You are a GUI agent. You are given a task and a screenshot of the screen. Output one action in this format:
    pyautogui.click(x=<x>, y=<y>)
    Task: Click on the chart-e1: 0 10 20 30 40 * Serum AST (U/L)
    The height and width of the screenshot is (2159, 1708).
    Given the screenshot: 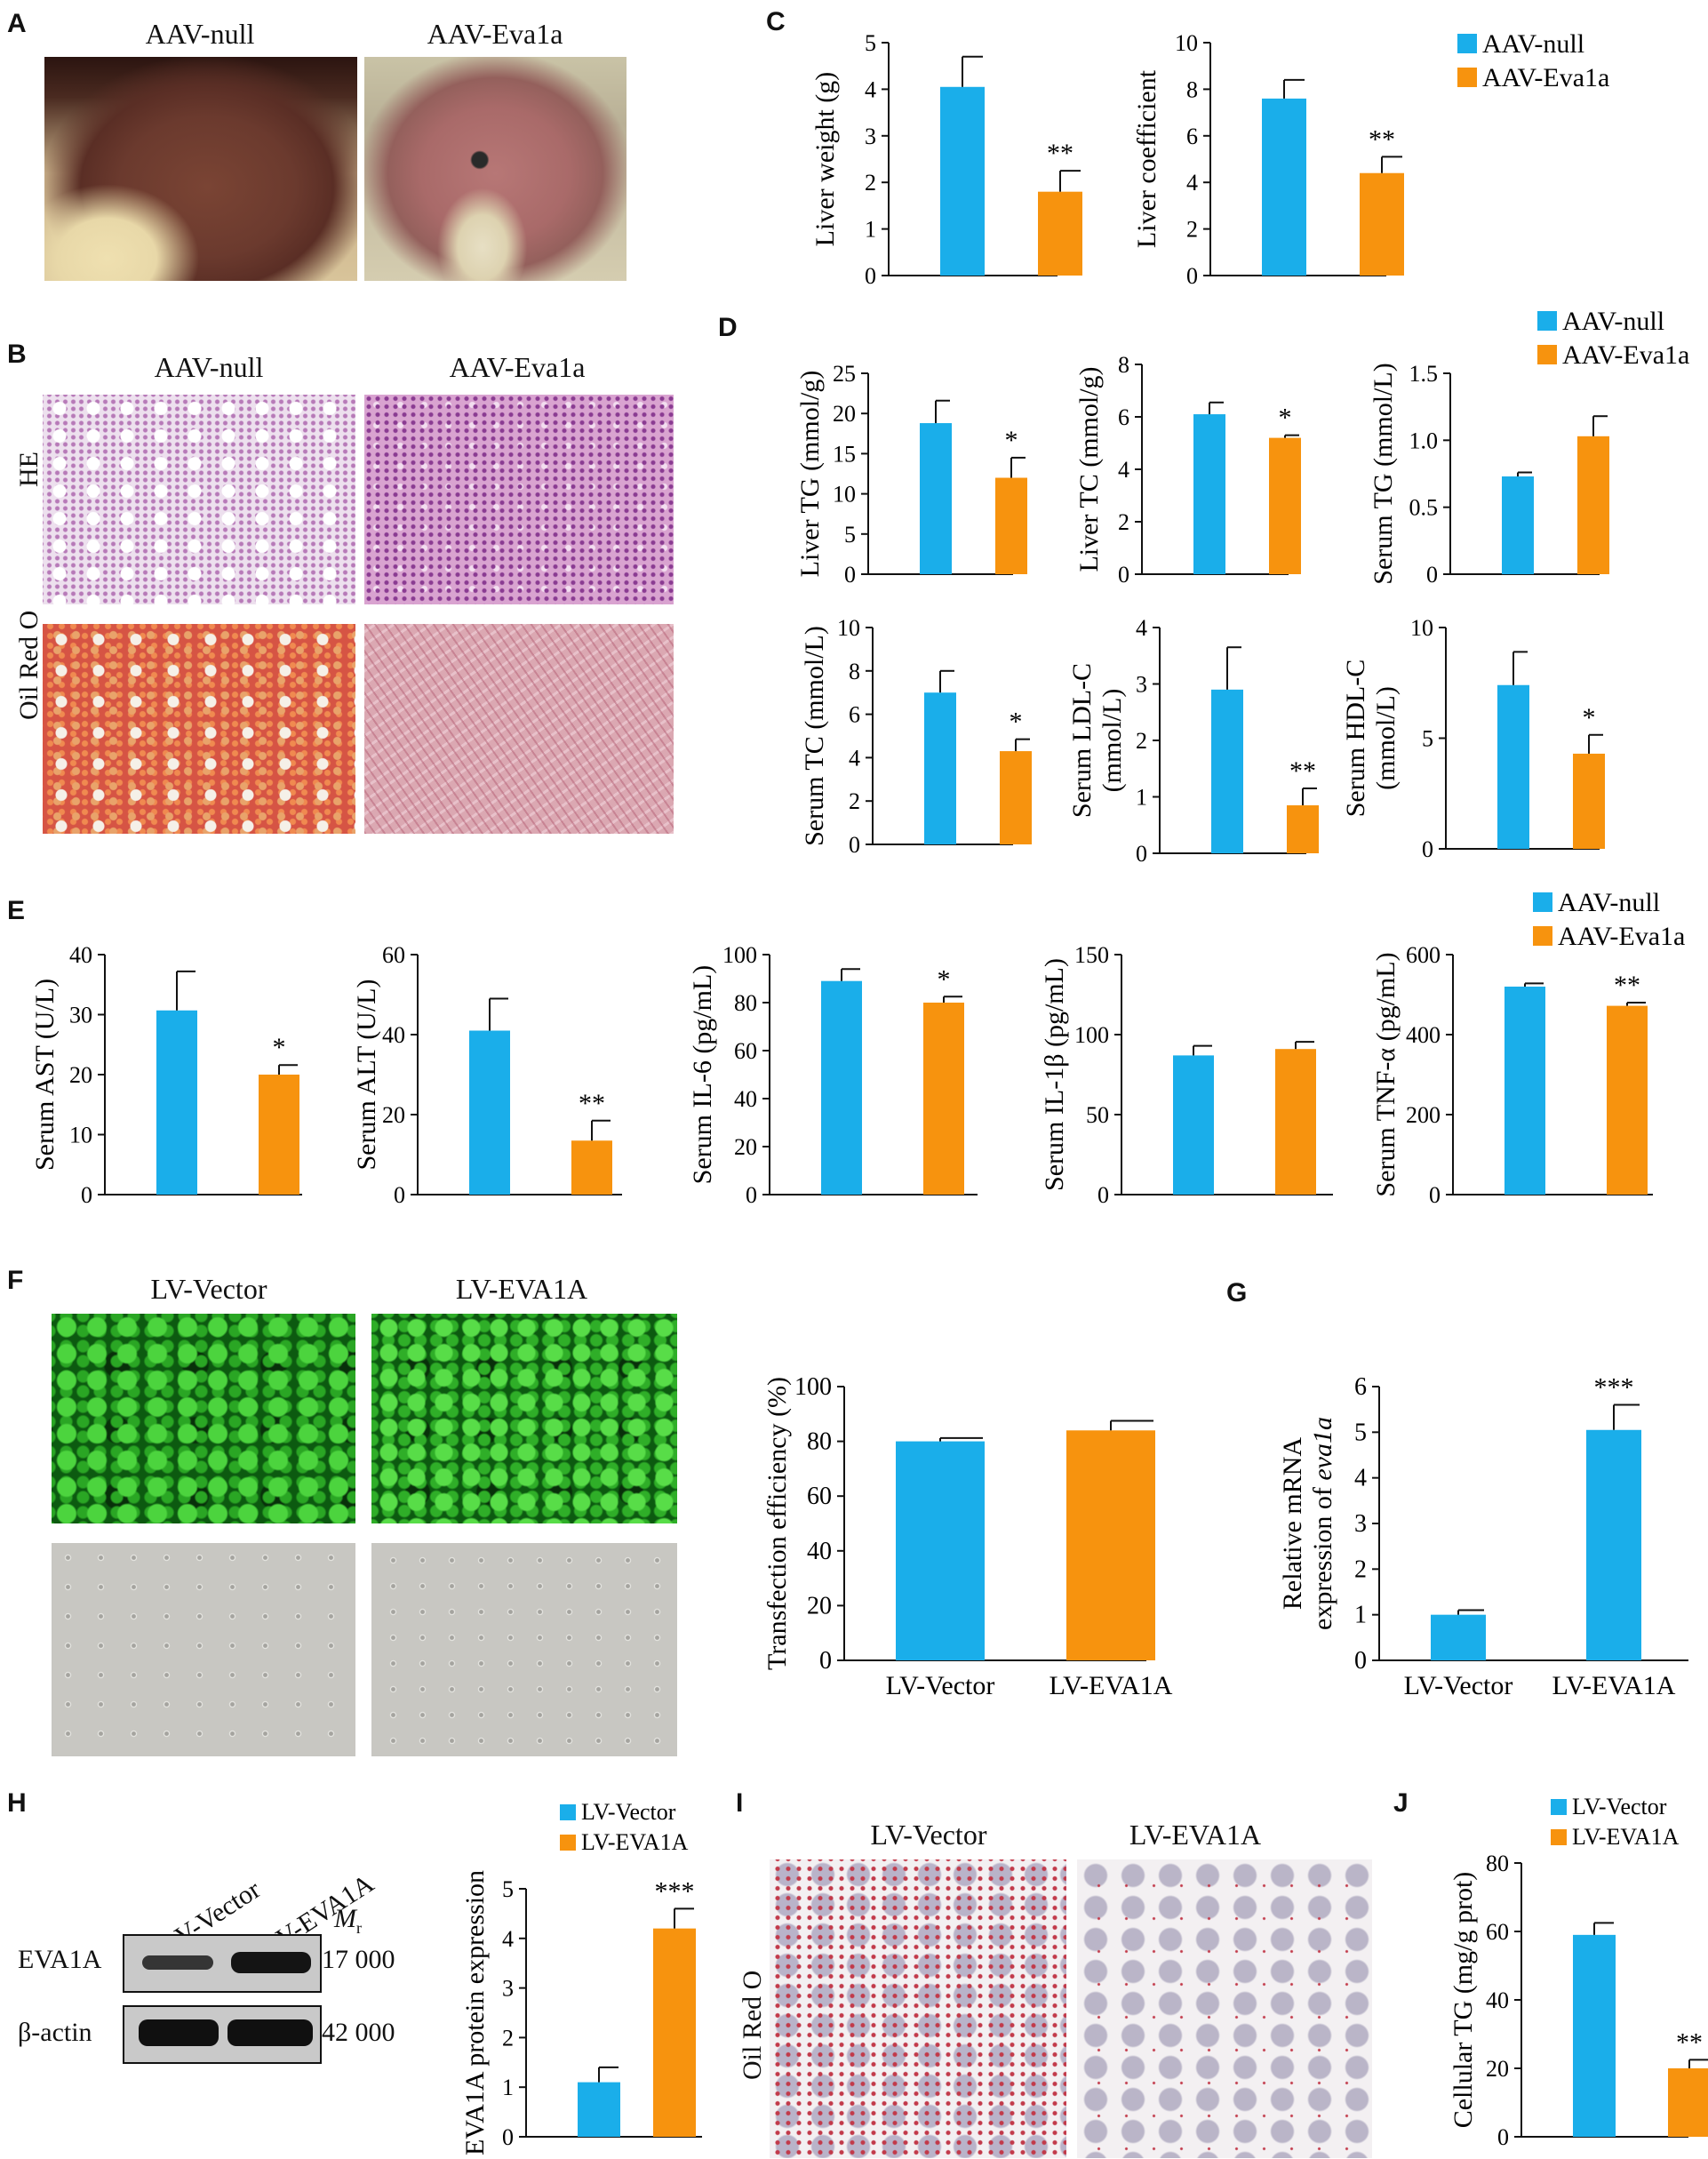 What is the action you would take?
    pyautogui.click(x=166, y=1075)
    